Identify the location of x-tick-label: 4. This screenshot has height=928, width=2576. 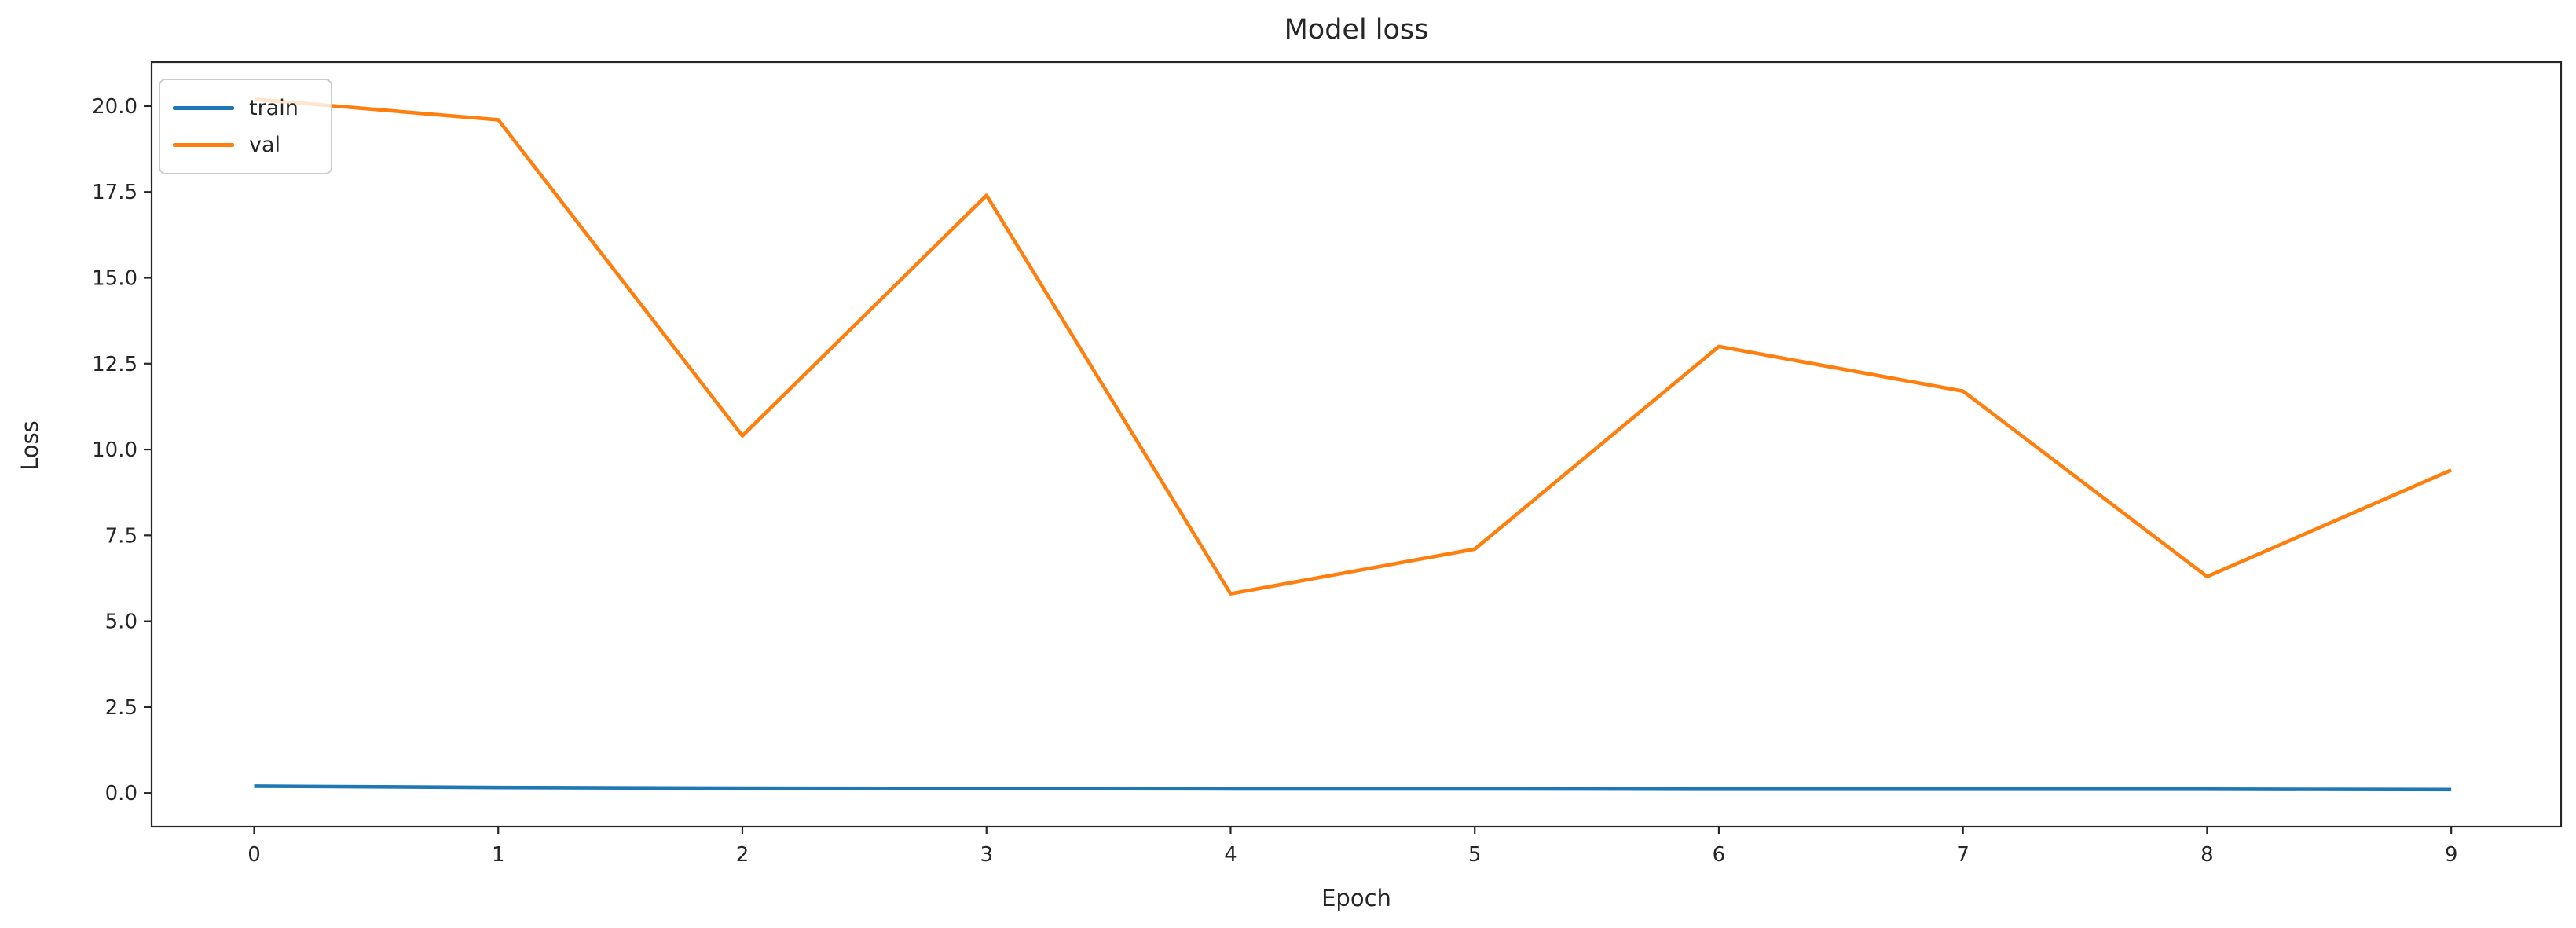
(1230, 855).